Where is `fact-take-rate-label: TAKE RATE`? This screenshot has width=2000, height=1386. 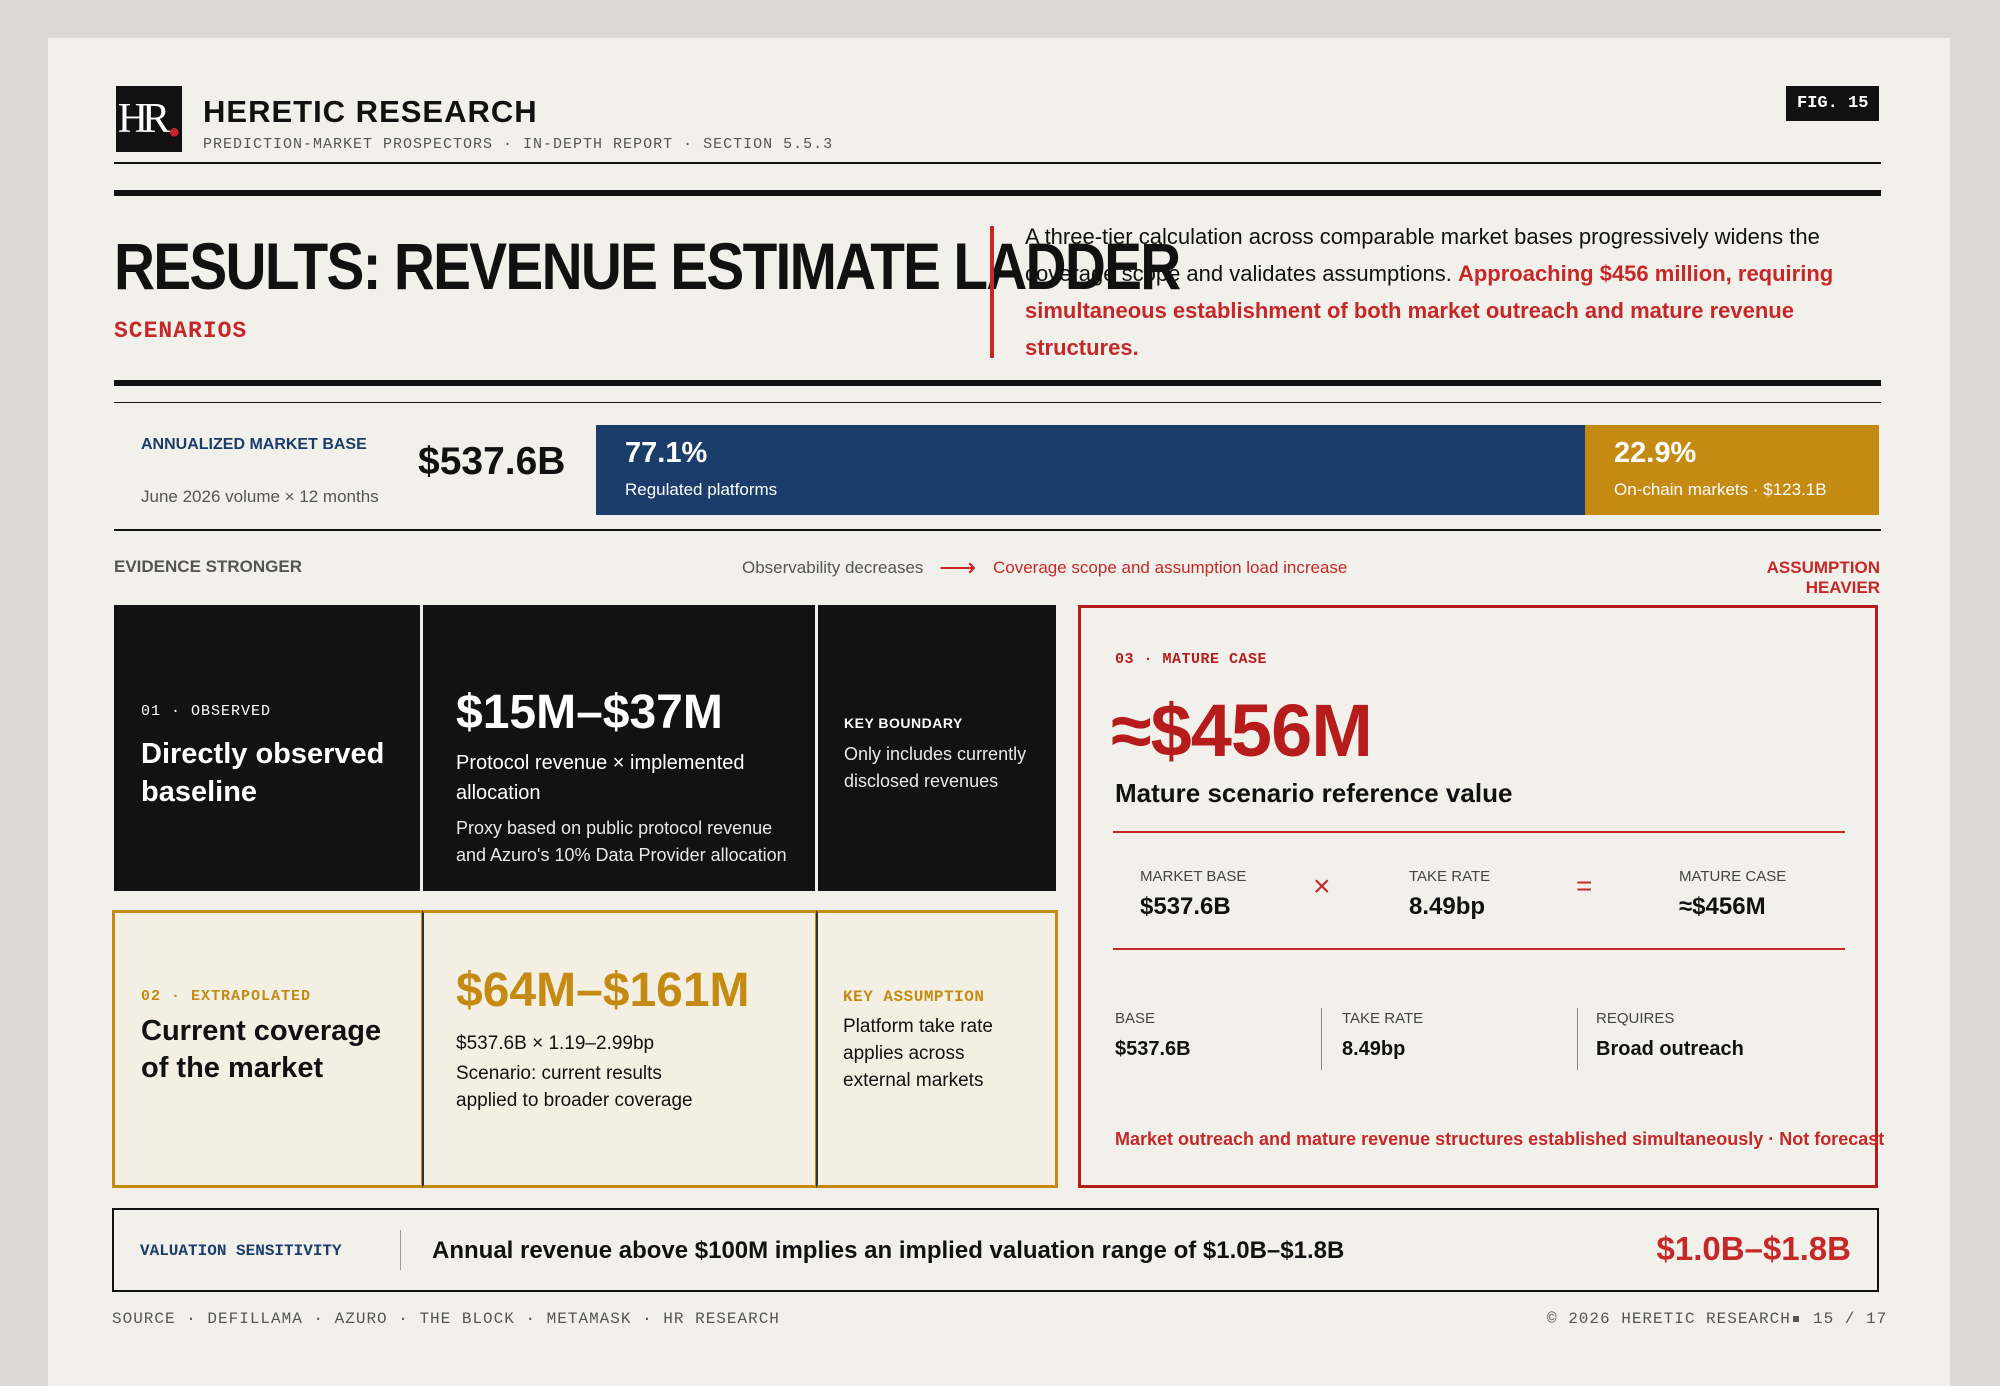
fact-take-rate-label: TAKE RATE is located at coordinates (1383, 1018).